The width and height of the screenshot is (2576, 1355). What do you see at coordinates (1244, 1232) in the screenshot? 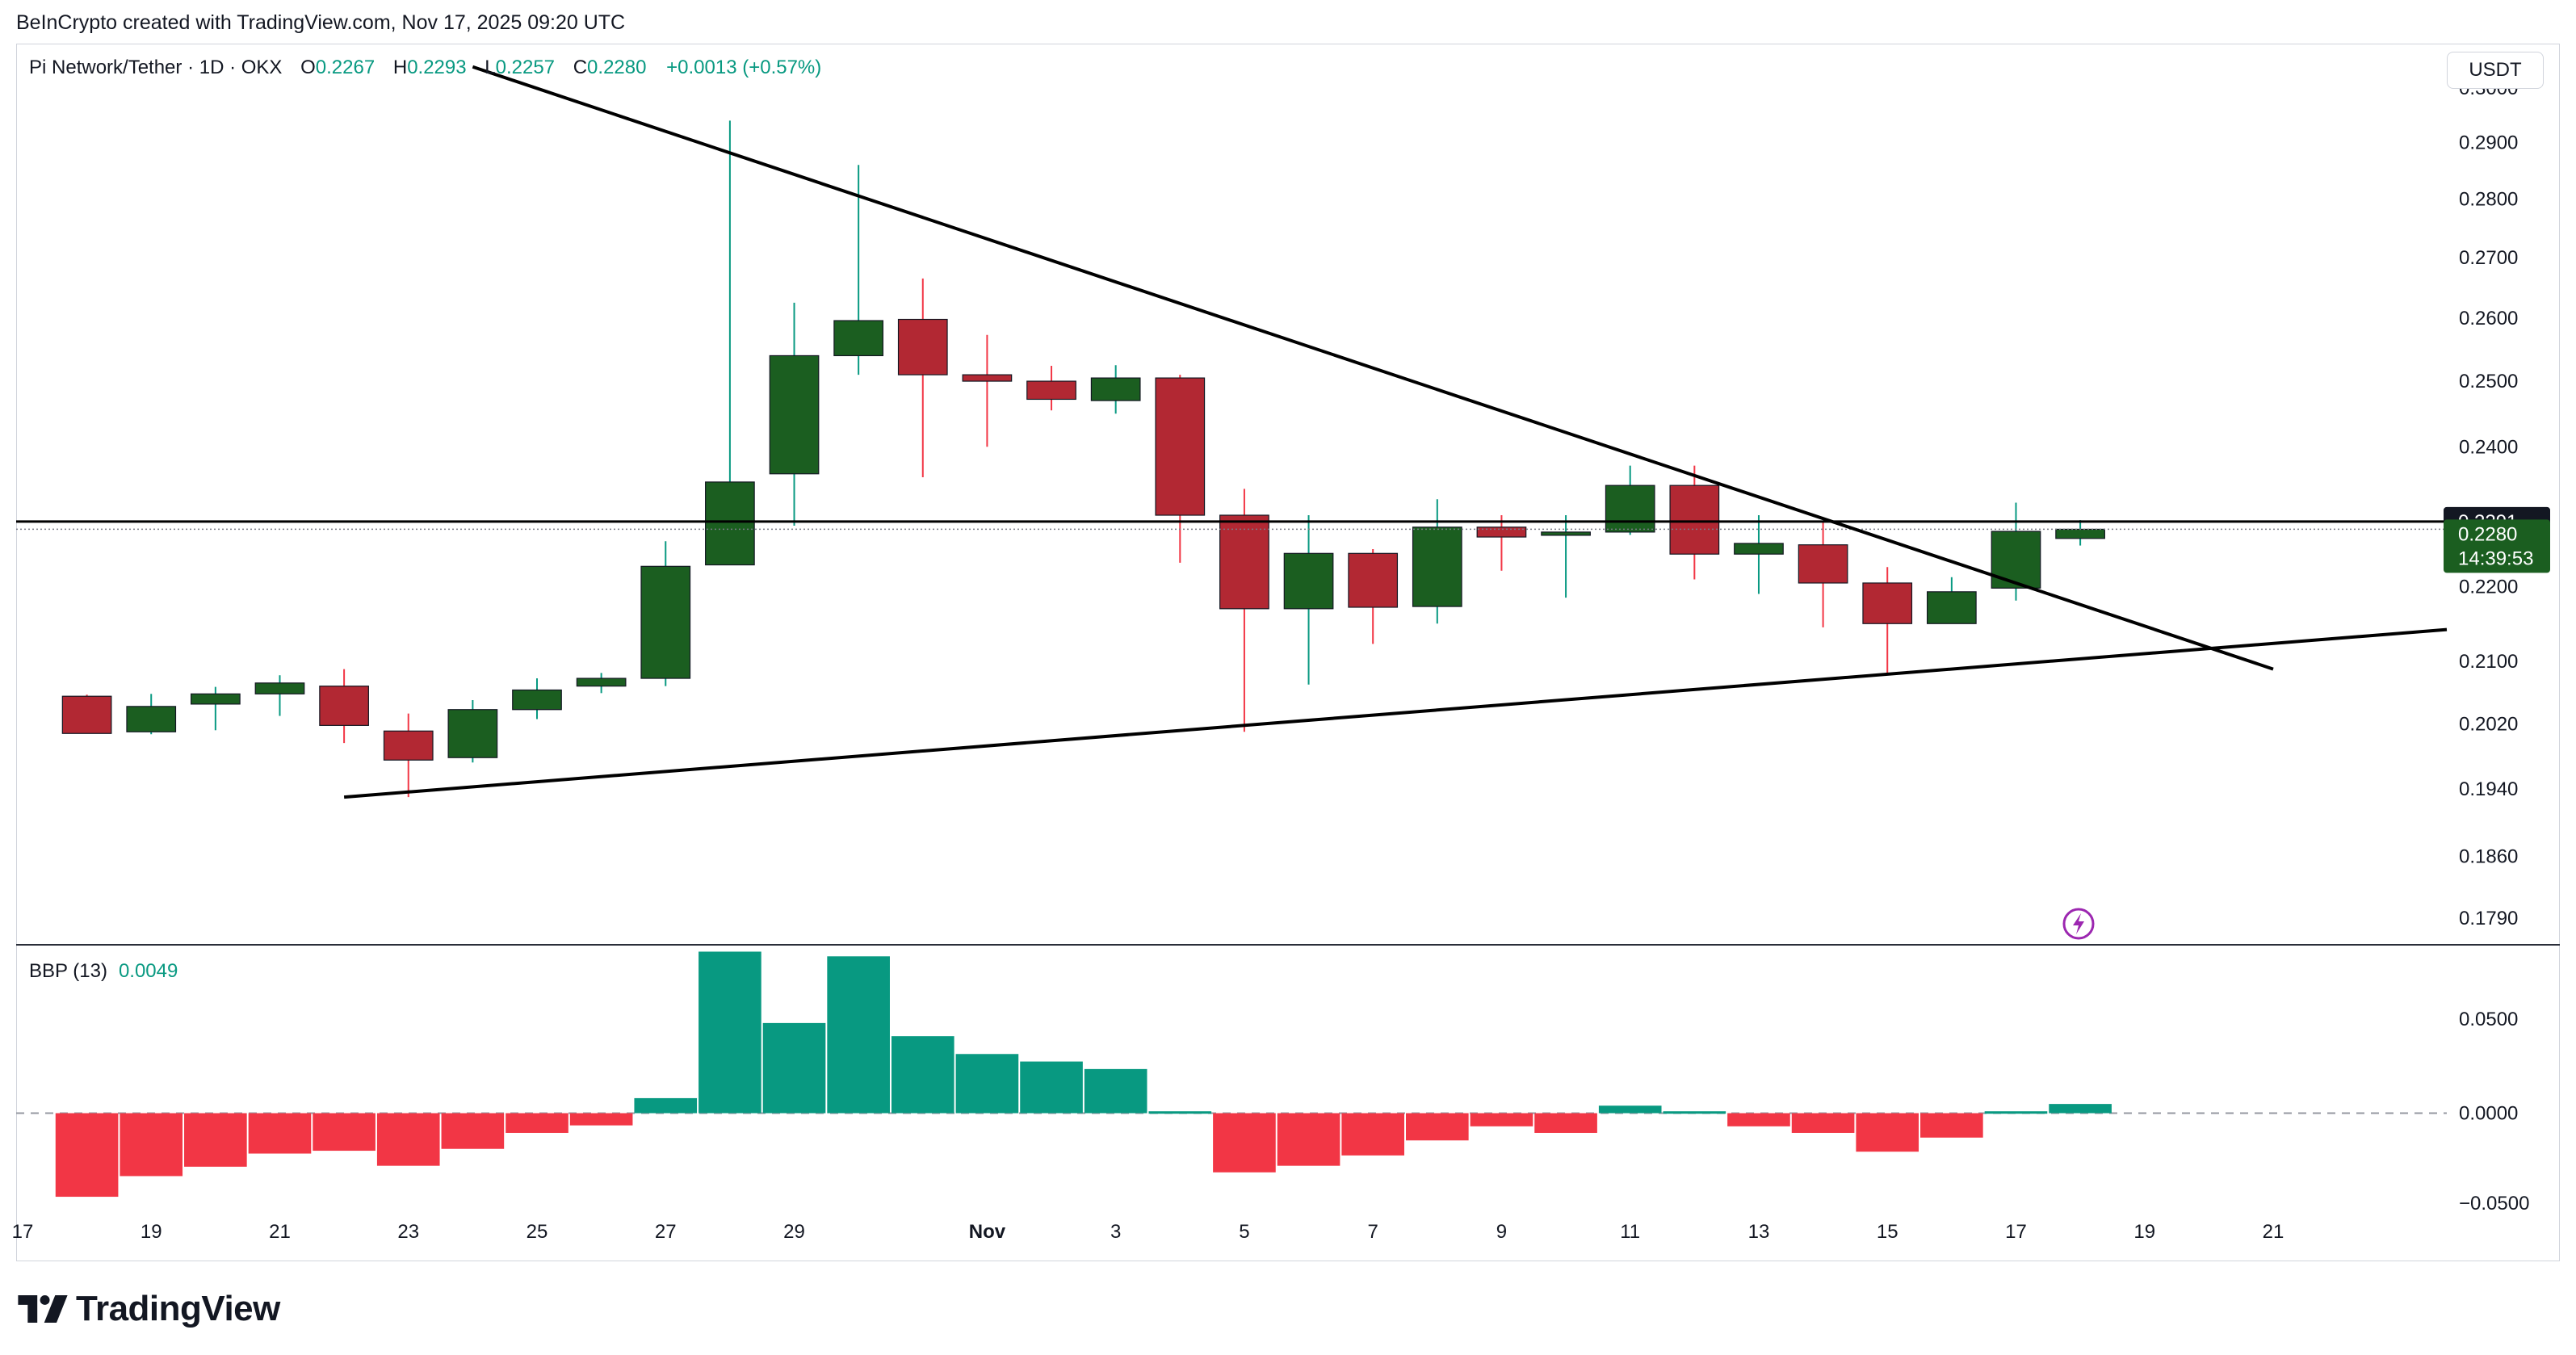
I see `x-axis-label: 5` at bounding box center [1244, 1232].